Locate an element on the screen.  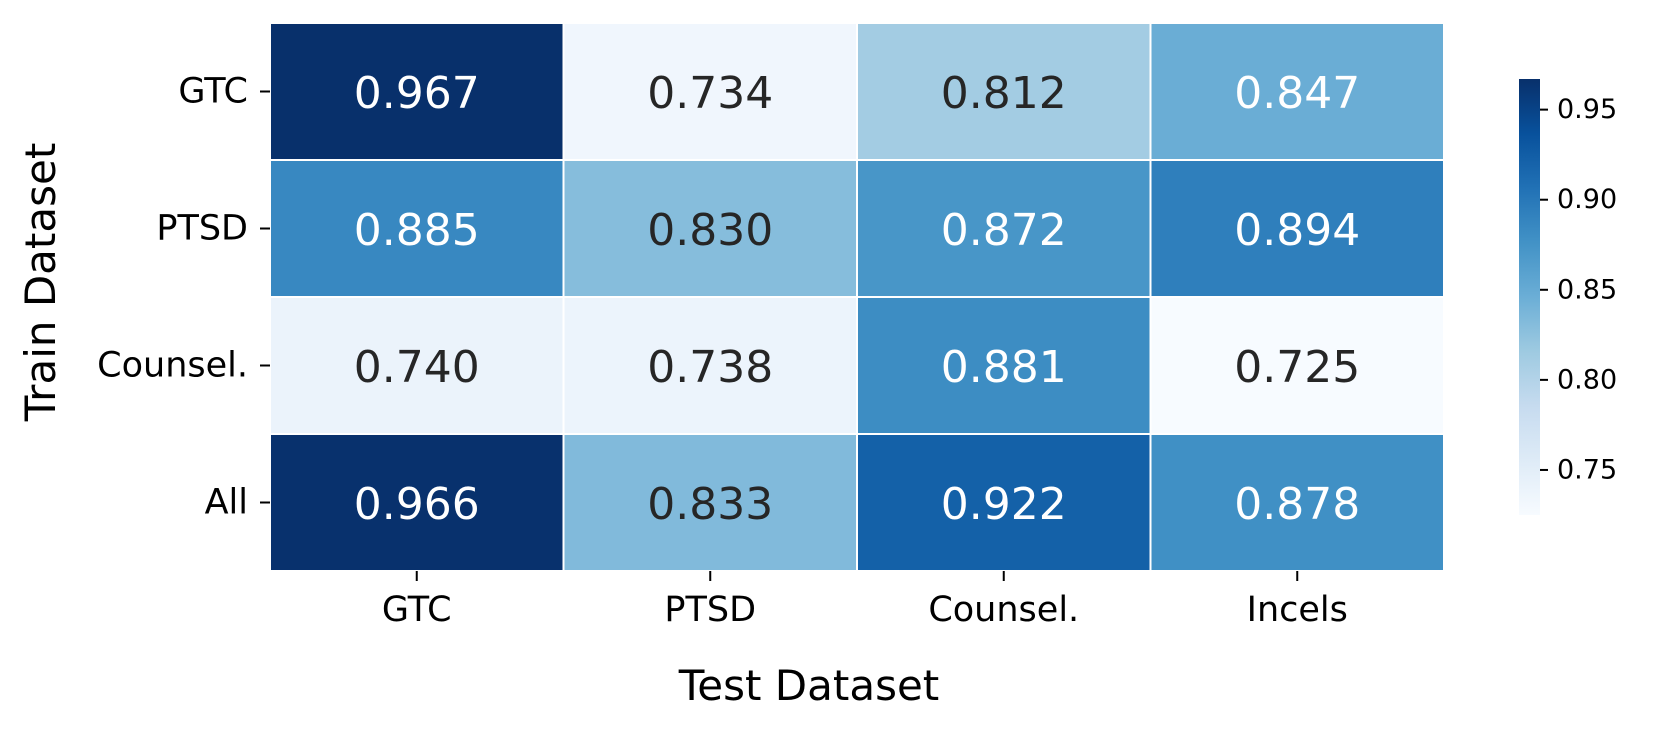
colorbar-tick-label: 0.90 is located at coordinates (1587, 199).